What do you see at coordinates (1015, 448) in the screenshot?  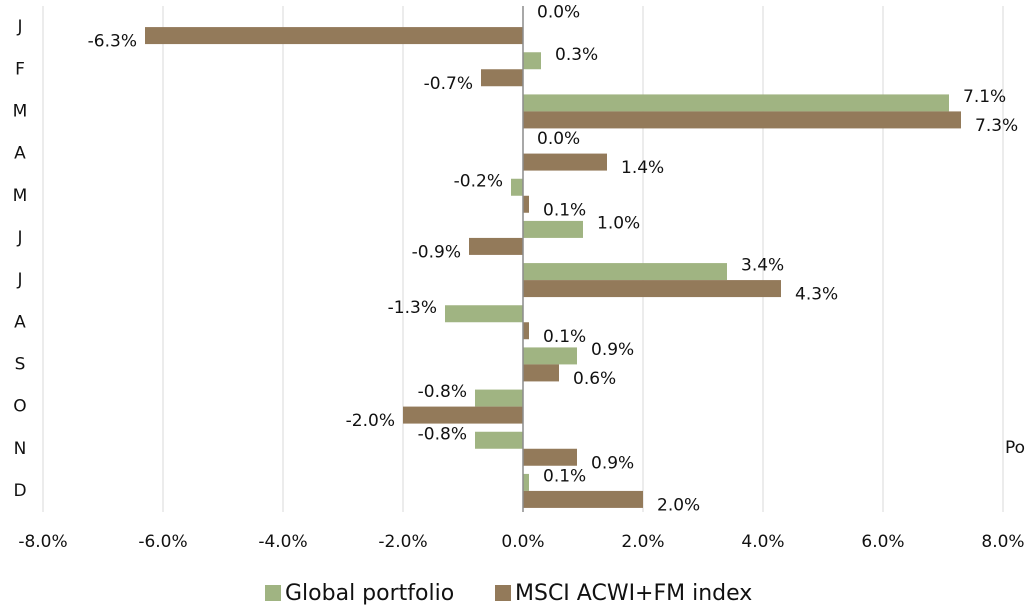 I see `annotation: Po` at bounding box center [1015, 448].